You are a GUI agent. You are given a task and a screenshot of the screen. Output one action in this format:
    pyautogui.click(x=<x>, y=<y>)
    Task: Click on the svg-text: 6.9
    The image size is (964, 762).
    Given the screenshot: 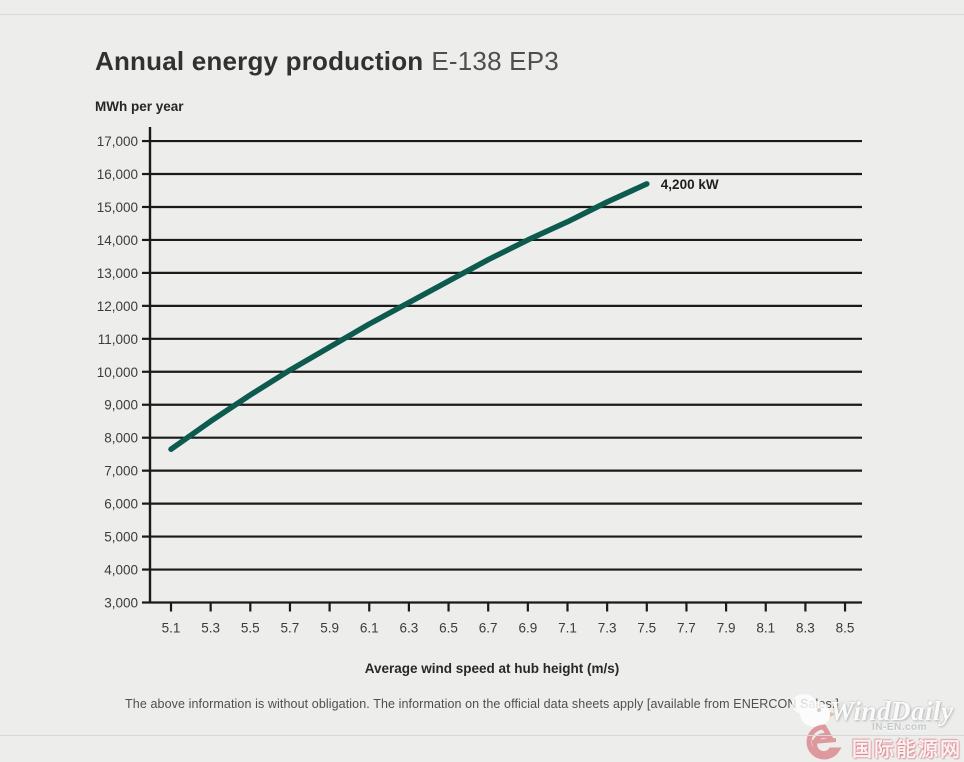 What is the action you would take?
    pyautogui.click(x=527, y=628)
    